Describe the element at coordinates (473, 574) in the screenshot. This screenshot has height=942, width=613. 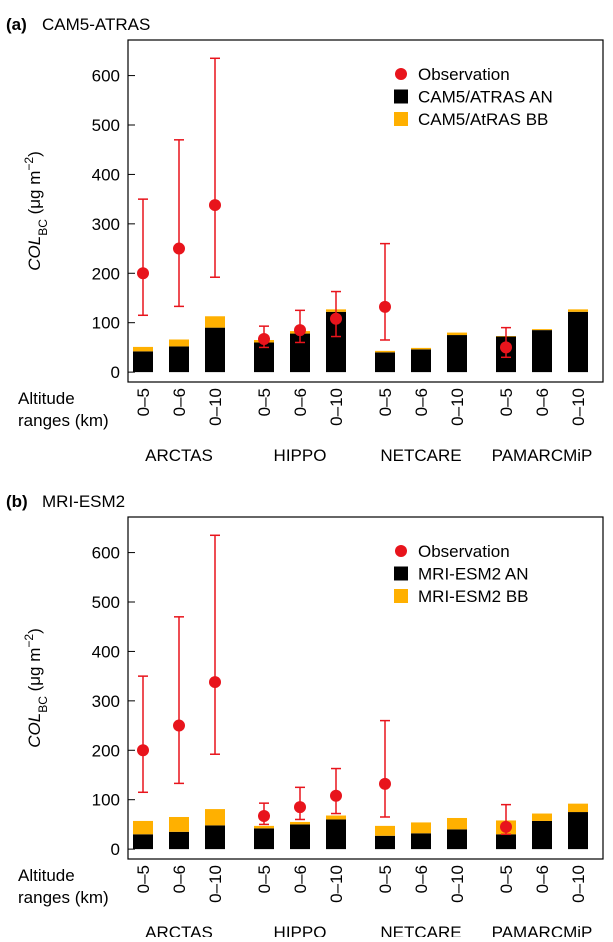
I see `legend-label: MRI-ESM2 AN` at that location.